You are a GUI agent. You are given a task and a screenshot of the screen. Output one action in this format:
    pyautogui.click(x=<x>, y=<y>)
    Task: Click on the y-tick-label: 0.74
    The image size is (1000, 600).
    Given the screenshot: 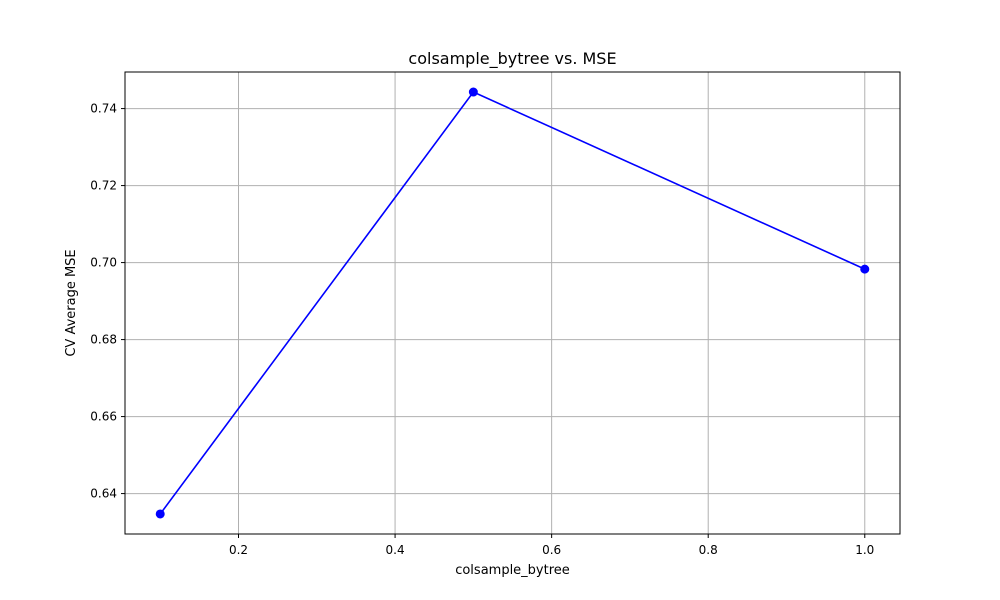 What is the action you would take?
    pyautogui.click(x=103, y=109)
    